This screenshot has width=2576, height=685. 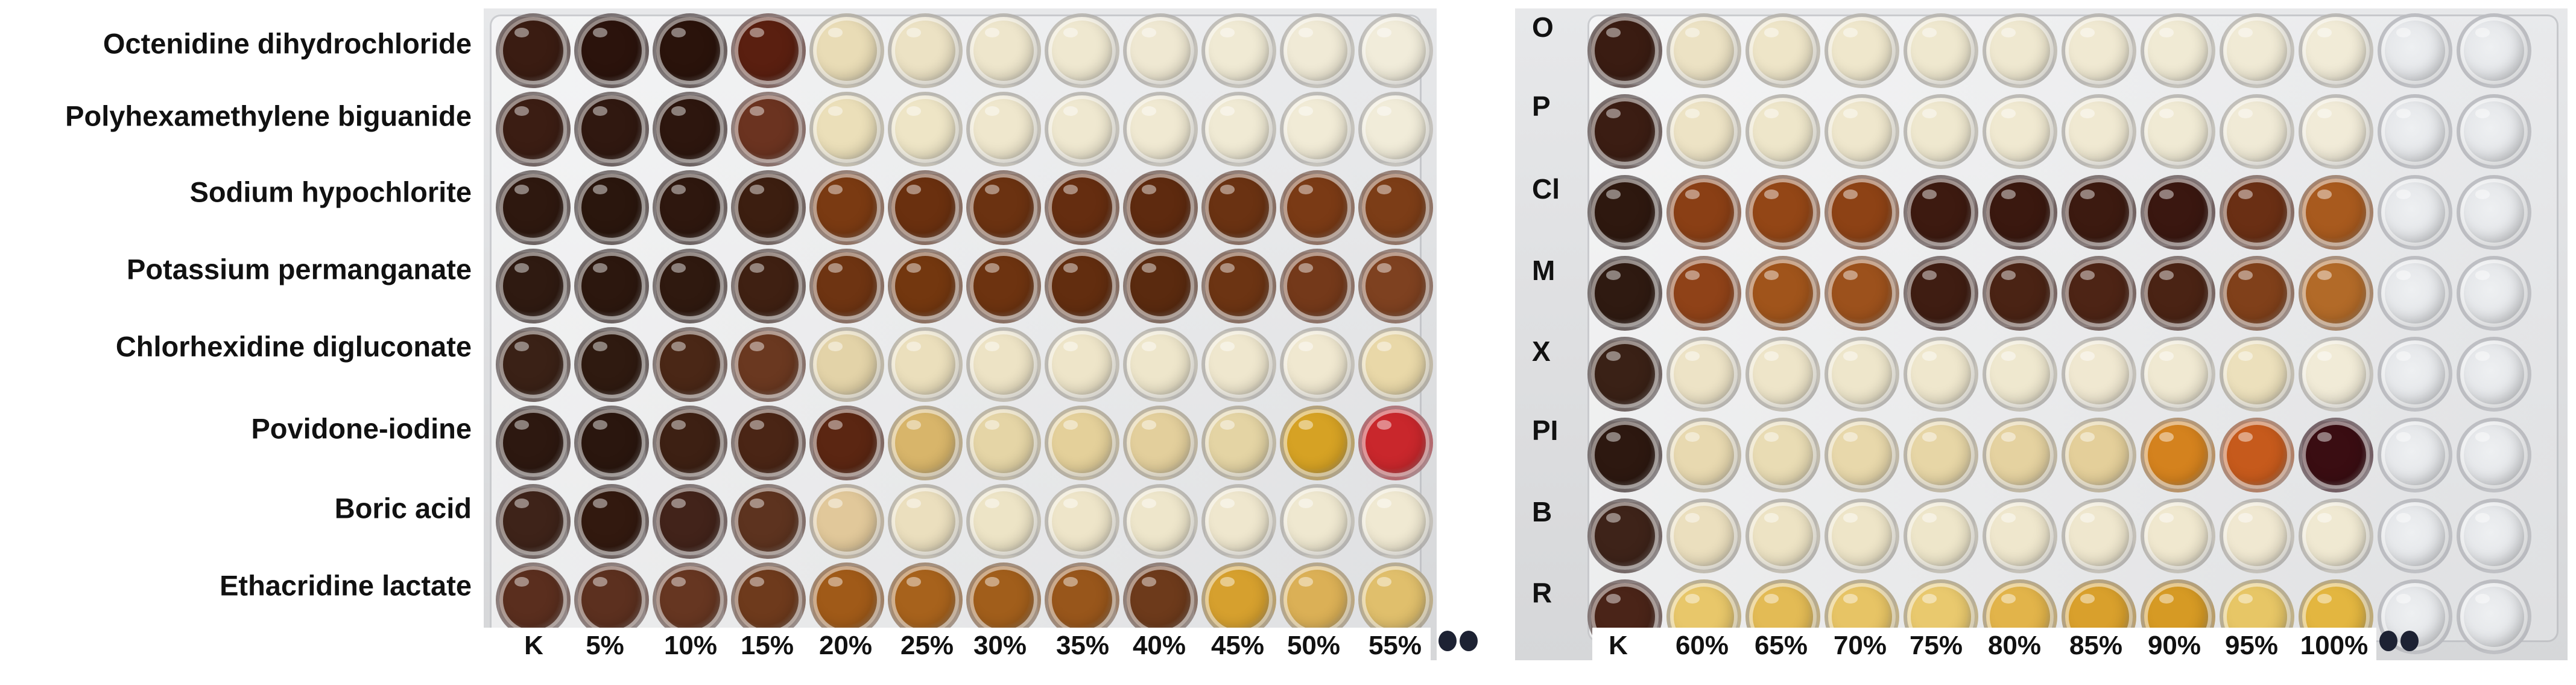 What do you see at coordinates (2388, 641) in the screenshot?
I see `right-plate-marker` at bounding box center [2388, 641].